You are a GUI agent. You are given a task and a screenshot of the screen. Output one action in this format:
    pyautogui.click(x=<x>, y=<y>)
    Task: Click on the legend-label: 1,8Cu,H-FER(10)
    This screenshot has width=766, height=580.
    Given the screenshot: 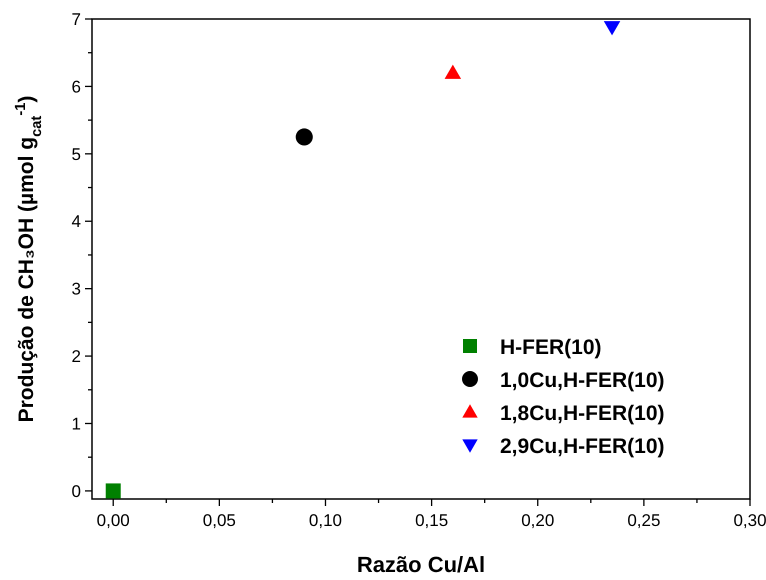 What is the action you would take?
    pyautogui.click(x=582, y=413)
    